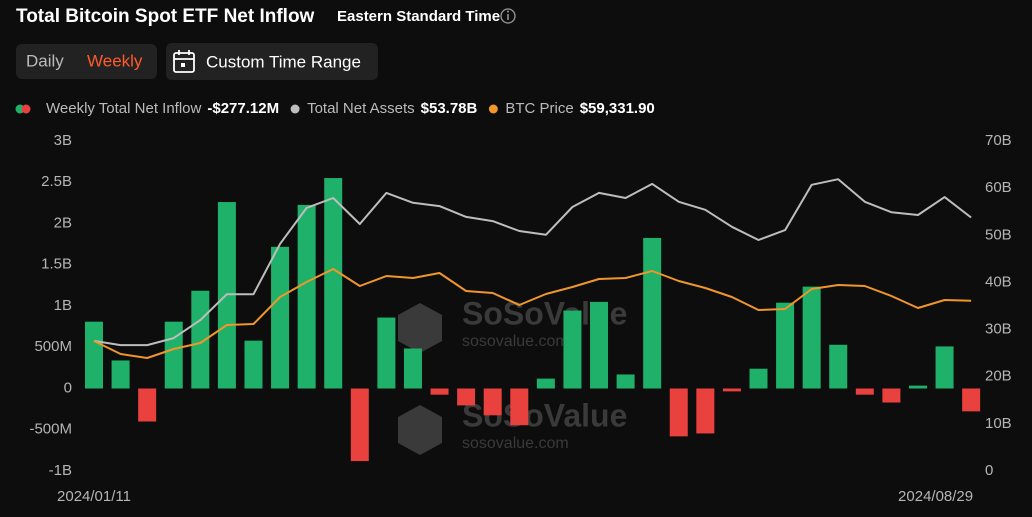 The image size is (1032, 517). I want to click on y2-tick-label: 70B, so click(998, 140).